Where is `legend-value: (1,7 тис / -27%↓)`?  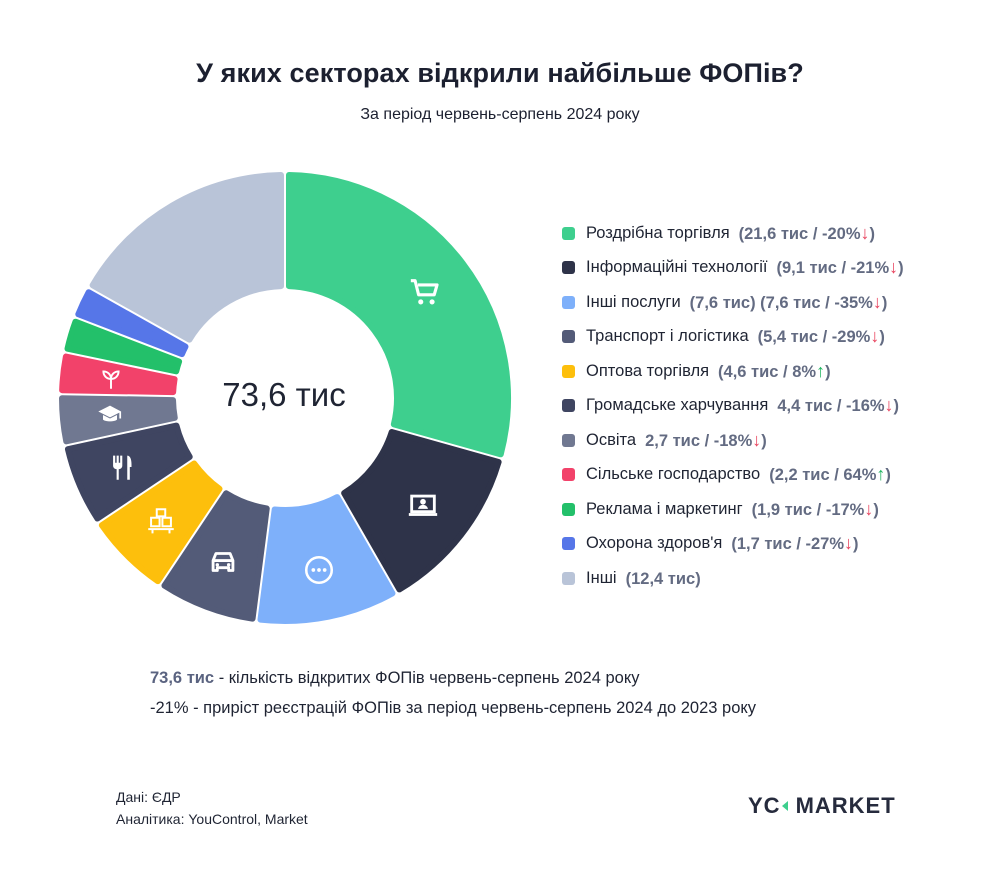 legend-value: (1,7 тис / -27%↓) is located at coordinates (795, 543).